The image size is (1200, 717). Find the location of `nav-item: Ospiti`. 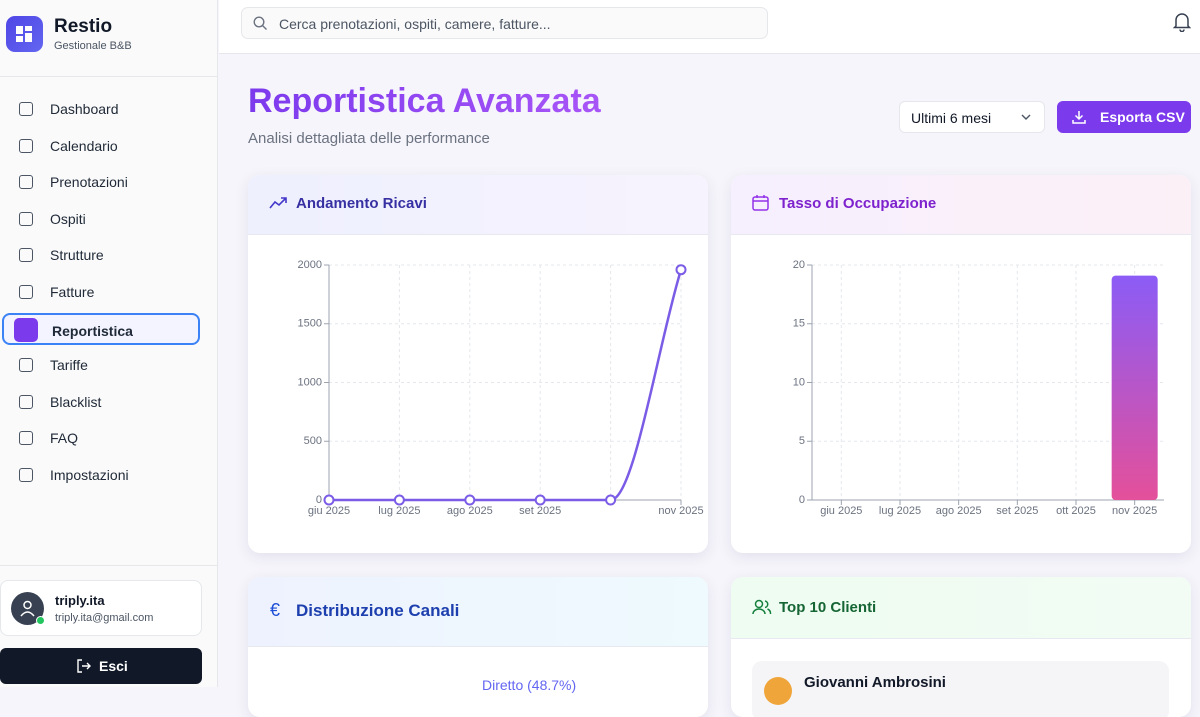

nav-item: Ospiti is located at coordinates (101, 219).